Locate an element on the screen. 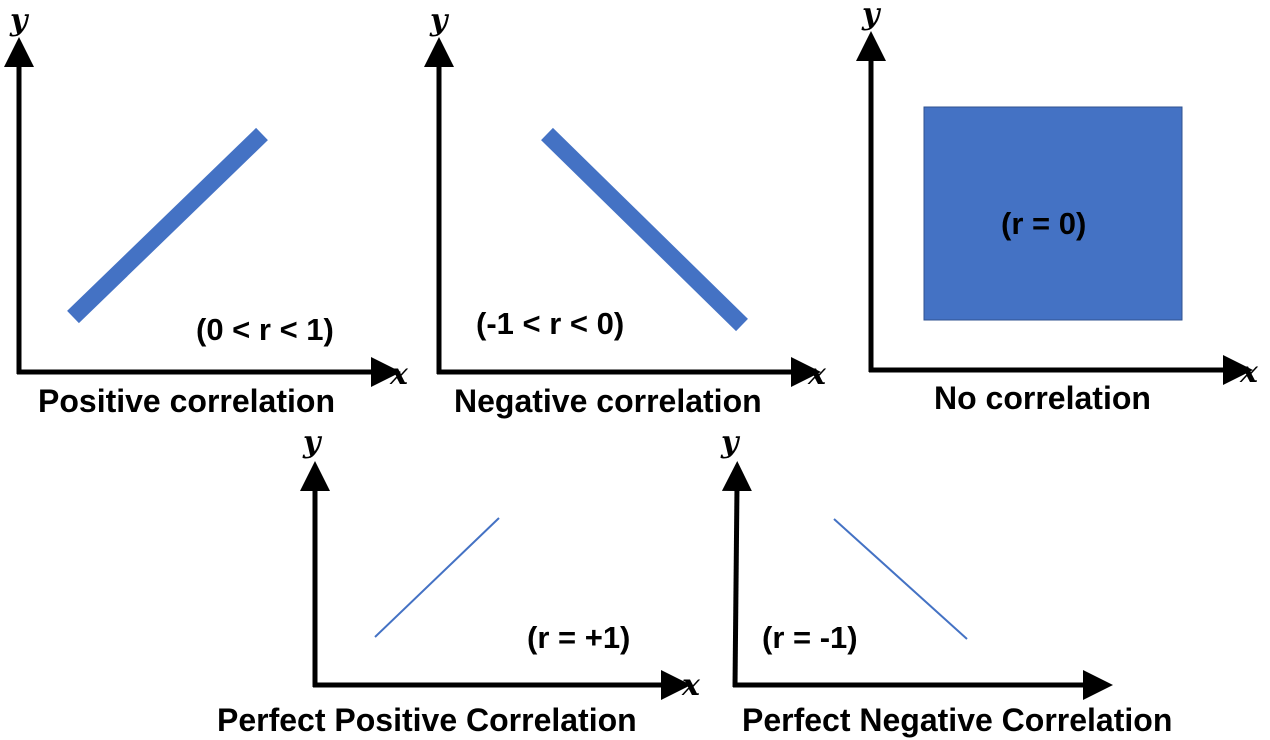 This screenshot has height=740, width=1270. scatter-region-block is located at coordinates (1053, 213).